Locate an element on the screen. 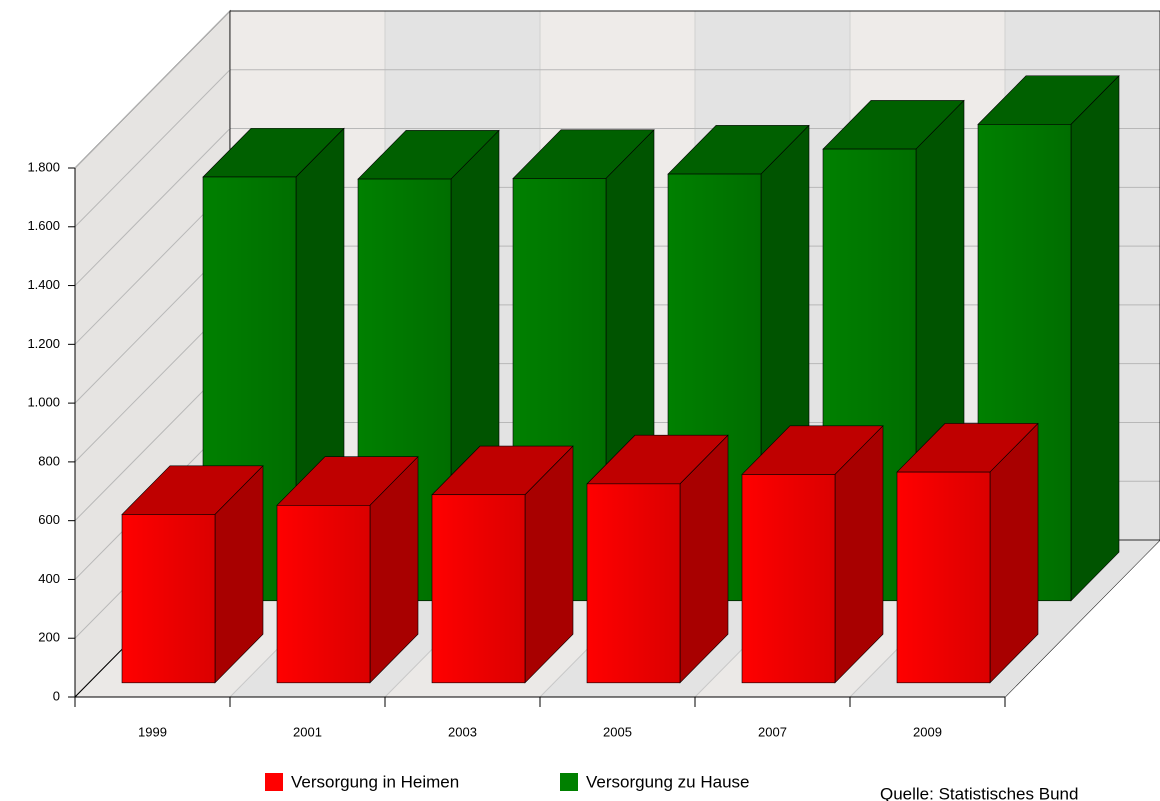 This screenshot has height=801, width=1160. y-tick-label: 1.600 is located at coordinates (43, 225).